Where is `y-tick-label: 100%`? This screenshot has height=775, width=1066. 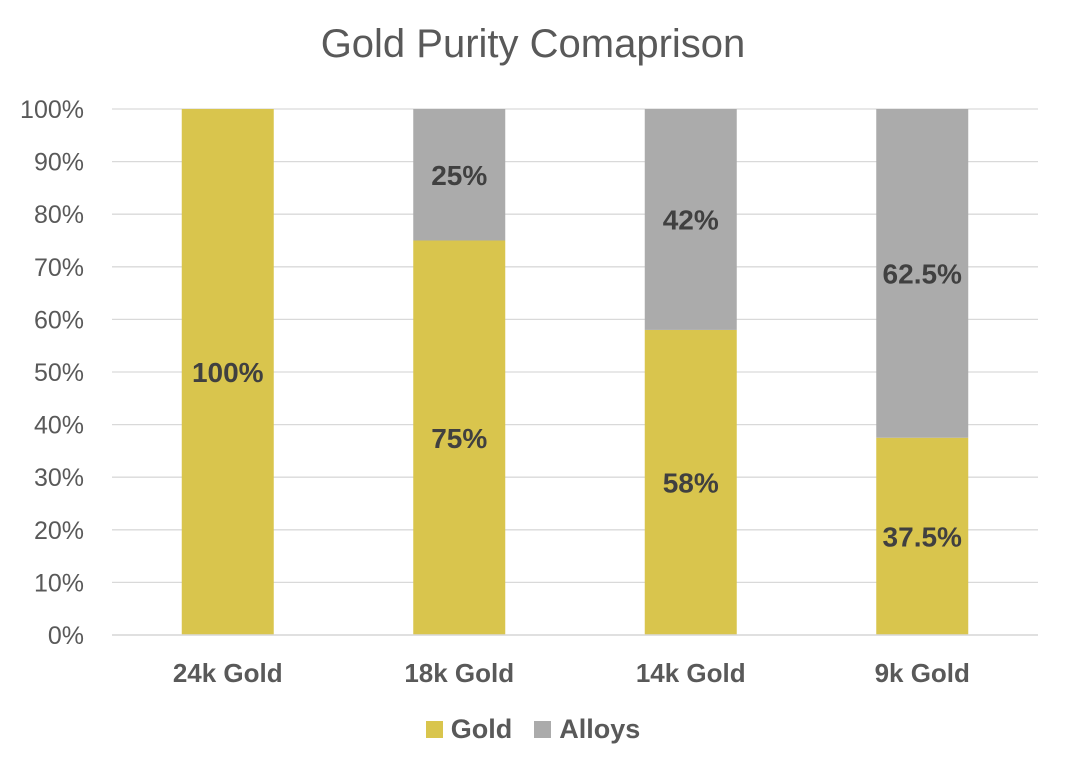
y-tick-label: 100% is located at coordinates (52, 110).